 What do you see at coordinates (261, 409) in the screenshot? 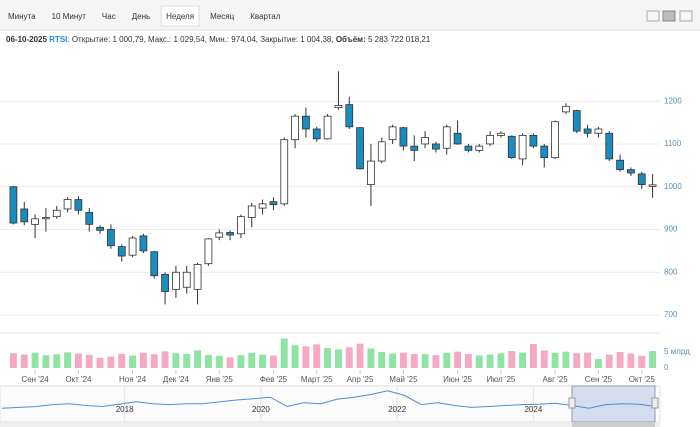
I see `navigator-label: 2020` at bounding box center [261, 409].